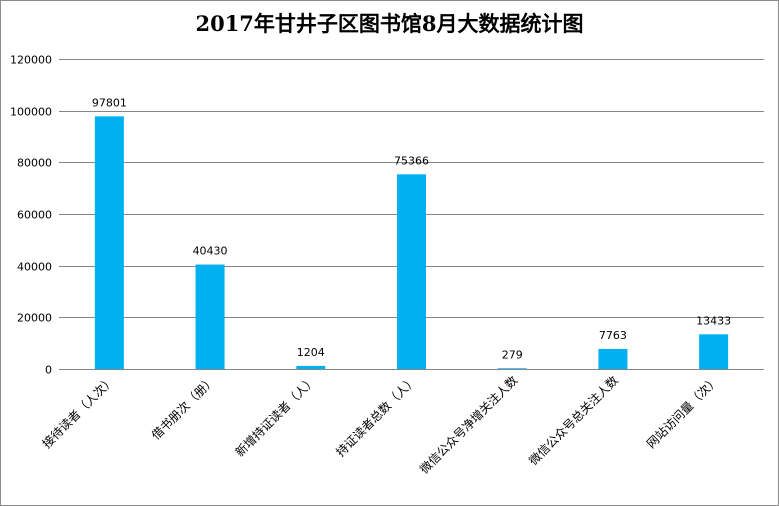 The image size is (779, 506). What do you see at coordinates (31, 112) in the screenshot?
I see `y-tick-label: 100000` at bounding box center [31, 112].